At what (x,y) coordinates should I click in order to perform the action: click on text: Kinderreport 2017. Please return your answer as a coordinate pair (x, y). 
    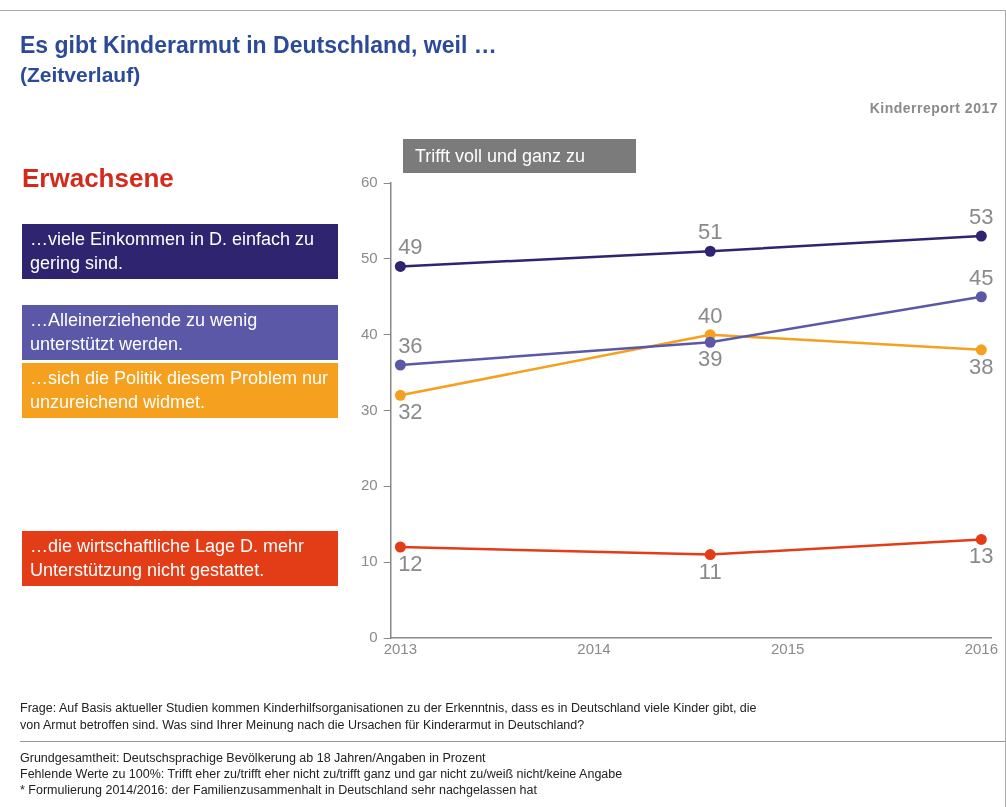
    Looking at the image, I should click on (933, 108).